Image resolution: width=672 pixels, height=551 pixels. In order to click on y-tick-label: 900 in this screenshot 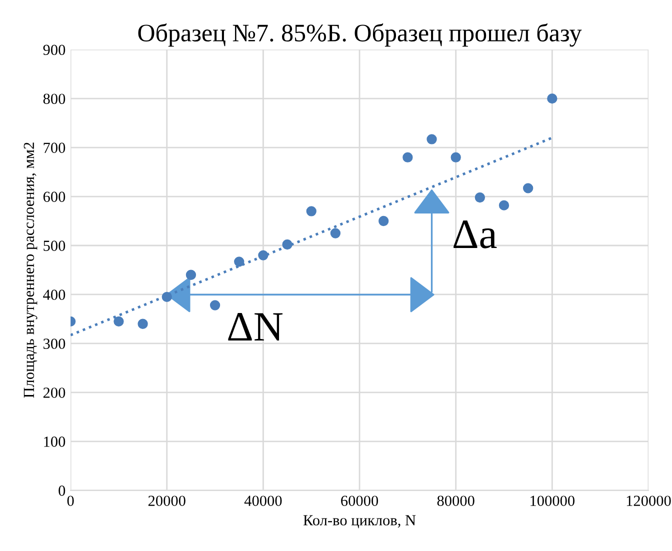, I will do `click(54, 50)`.